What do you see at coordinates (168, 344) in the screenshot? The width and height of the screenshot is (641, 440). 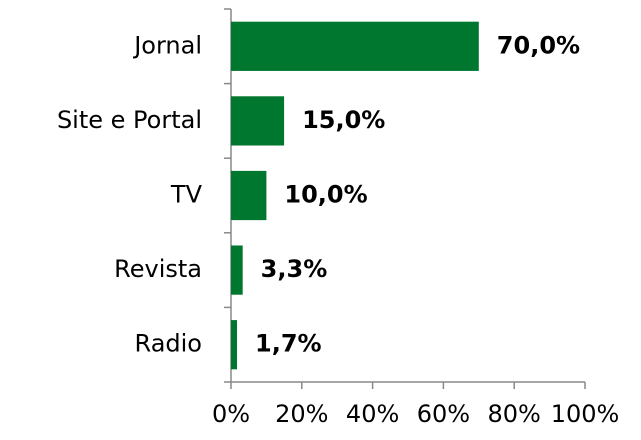 I see `y-tick-label: Radio` at bounding box center [168, 344].